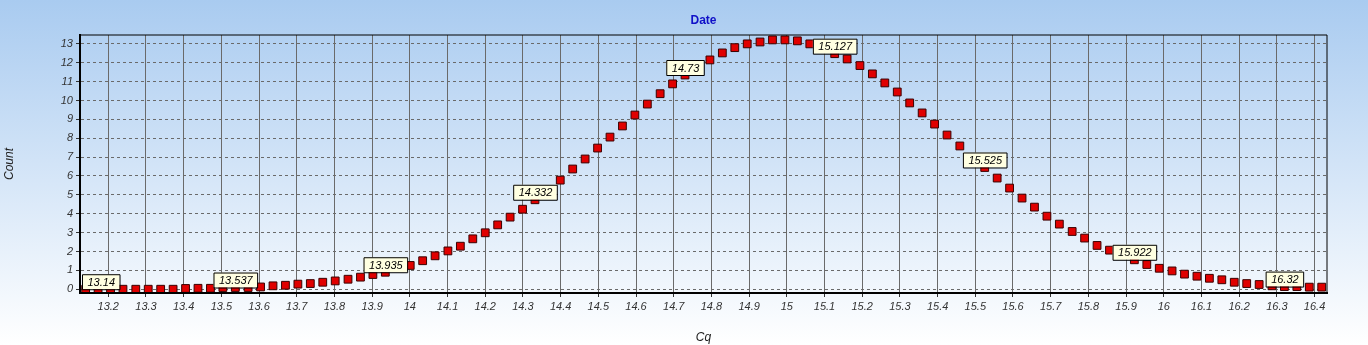 Image resolution: width=1368 pixels, height=345 pixels. I want to click on x-tick-label: 14.8, so click(711, 305).